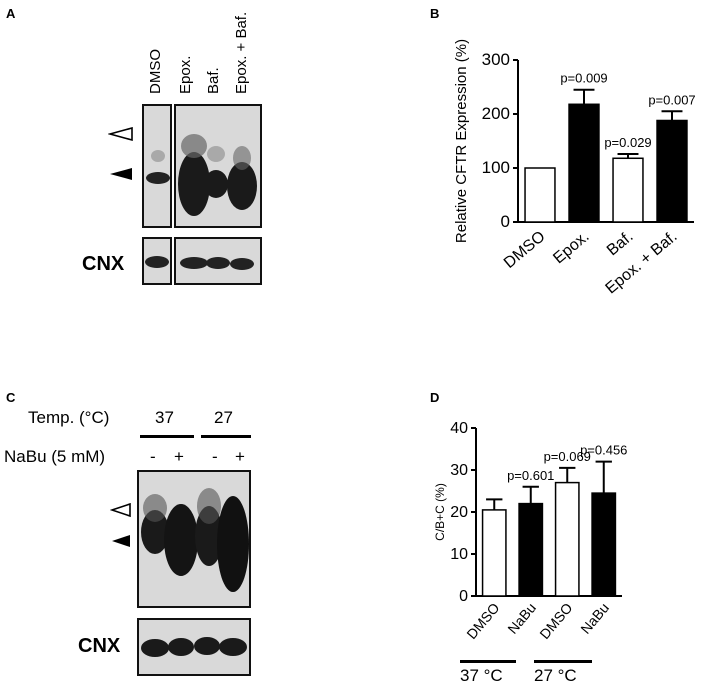 The image size is (709, 692). Describe the element at coordinates (121, 174) in the screenshot. I see `immature-band-arrow-icon` at that location.